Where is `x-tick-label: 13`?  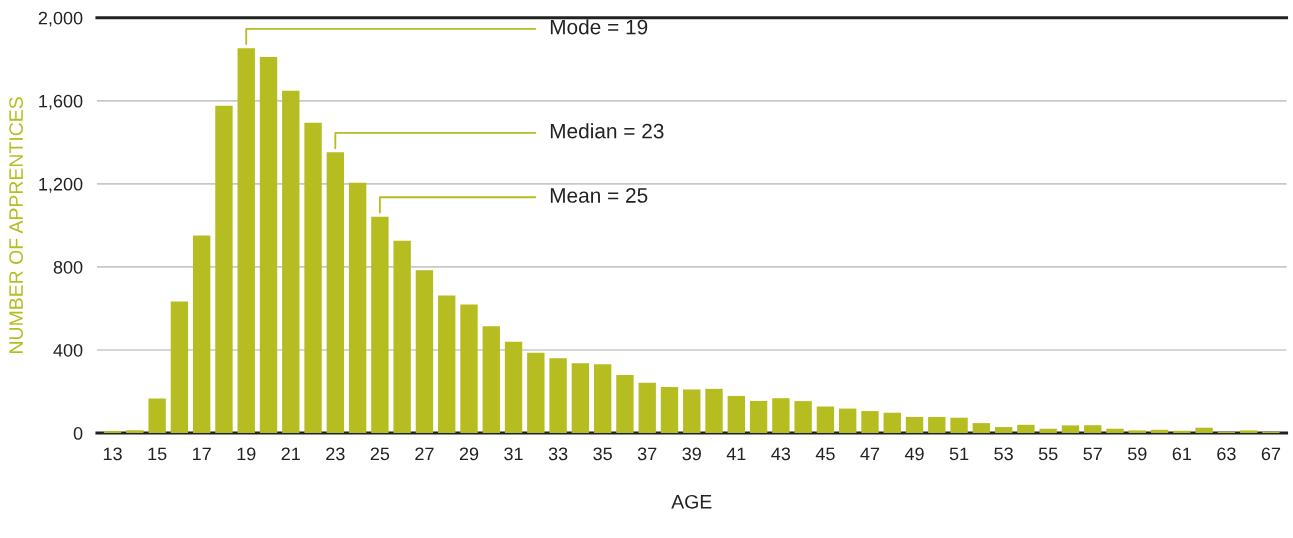
x-tick-label: 13 is located at coordinates (112, 454).